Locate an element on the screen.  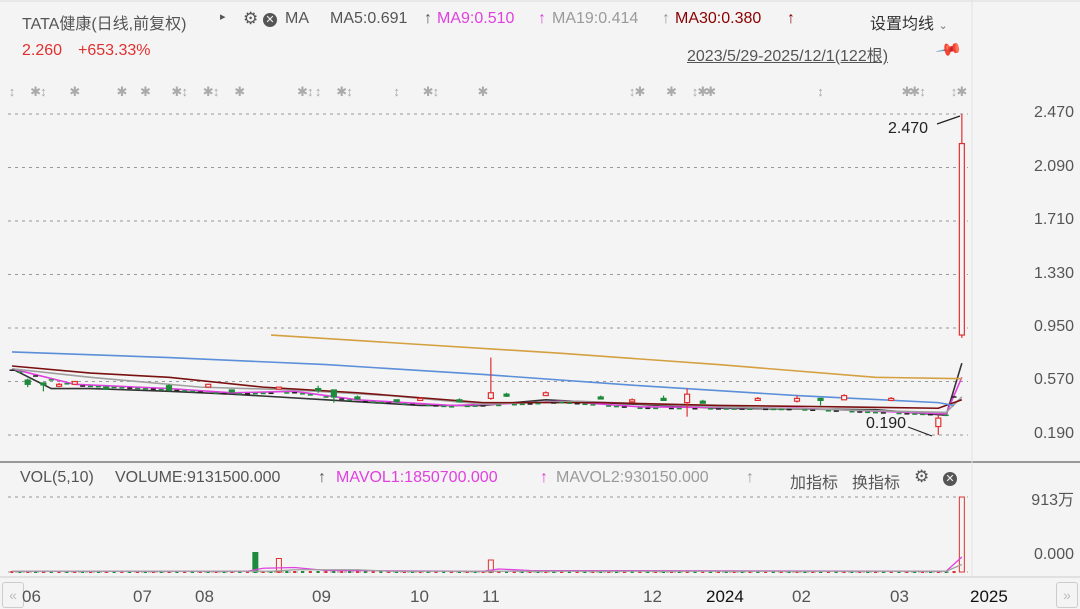
x-tick: 12 is located at coordinates (652, 596).